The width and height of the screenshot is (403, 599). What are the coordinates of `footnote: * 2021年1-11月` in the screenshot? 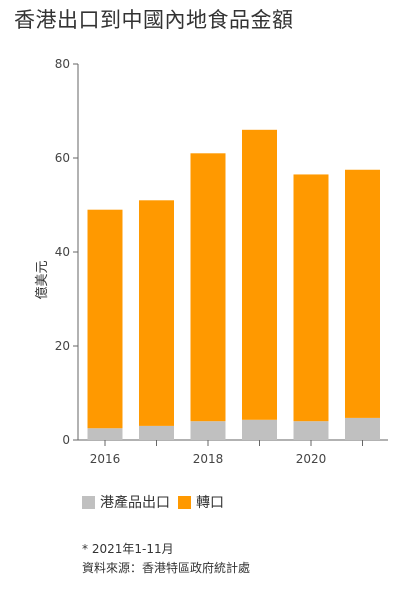 It's located at (128, 549).